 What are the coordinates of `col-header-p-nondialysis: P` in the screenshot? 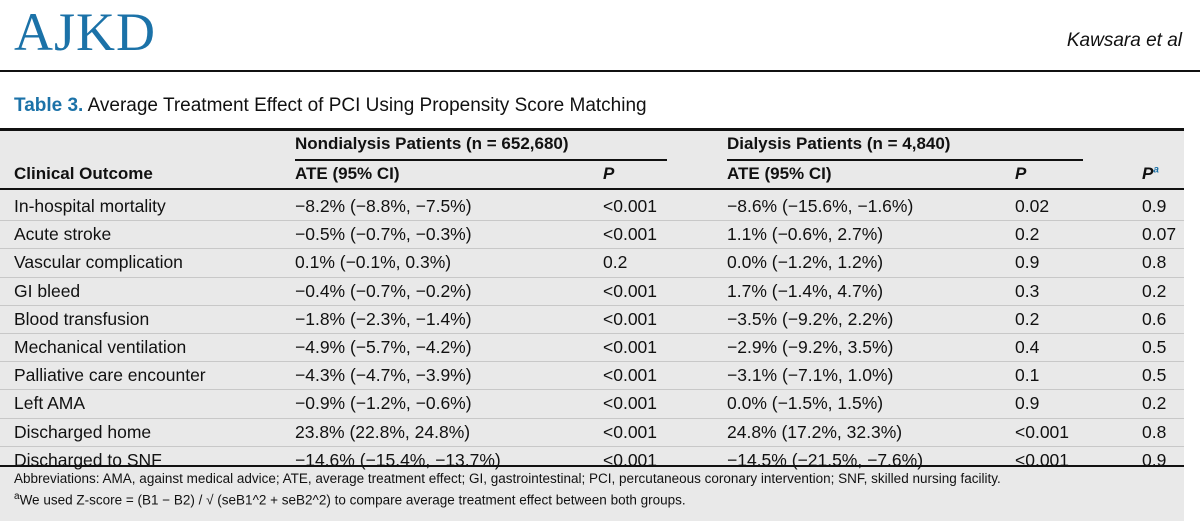 It's located at (609, 173).